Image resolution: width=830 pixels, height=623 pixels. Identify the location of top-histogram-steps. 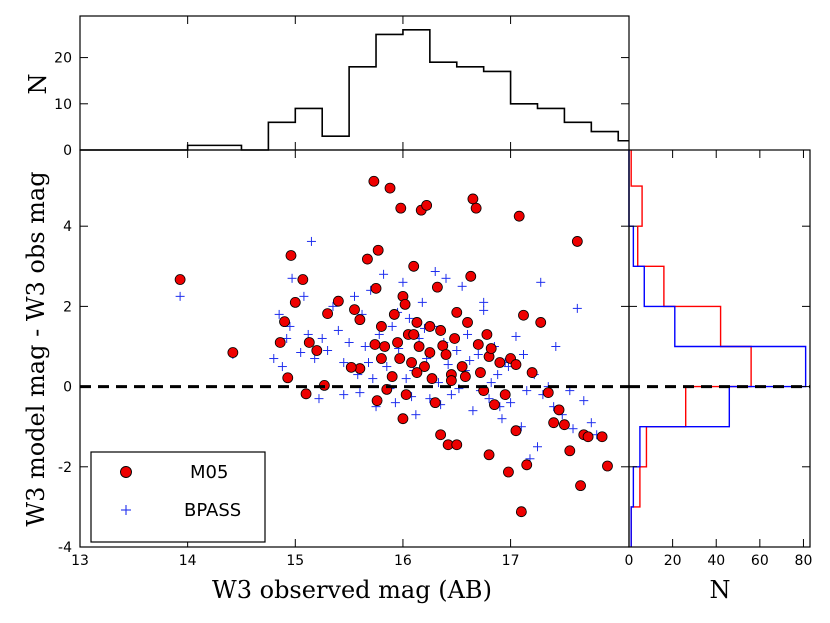
(354, 90).